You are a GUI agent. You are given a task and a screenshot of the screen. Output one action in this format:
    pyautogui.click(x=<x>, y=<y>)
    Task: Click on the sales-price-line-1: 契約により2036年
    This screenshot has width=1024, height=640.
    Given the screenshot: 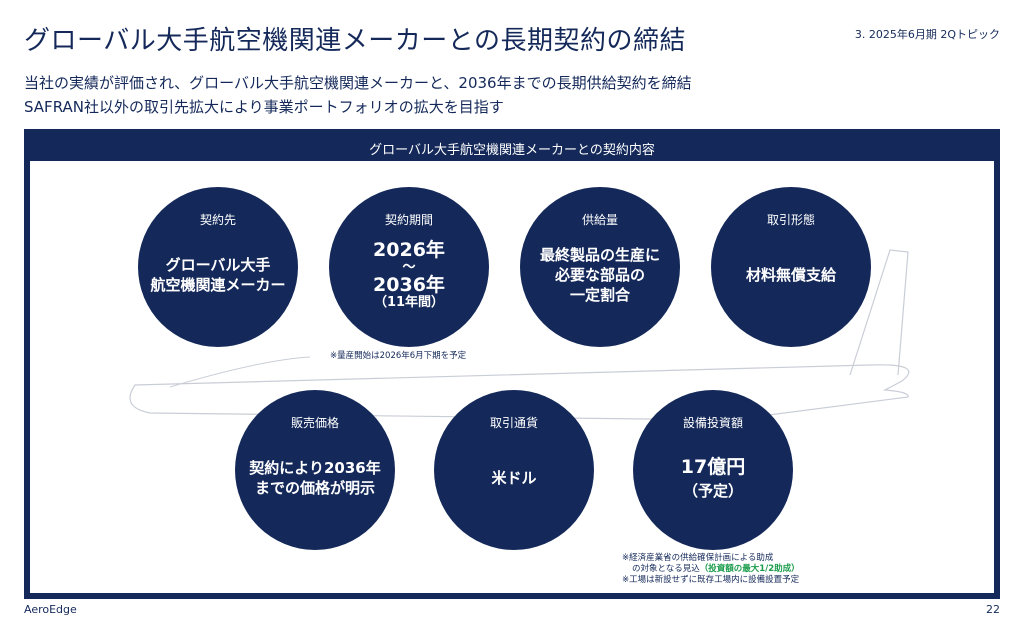 What is the action you would take?
    pyautogui.click(x=315, y=467)
    